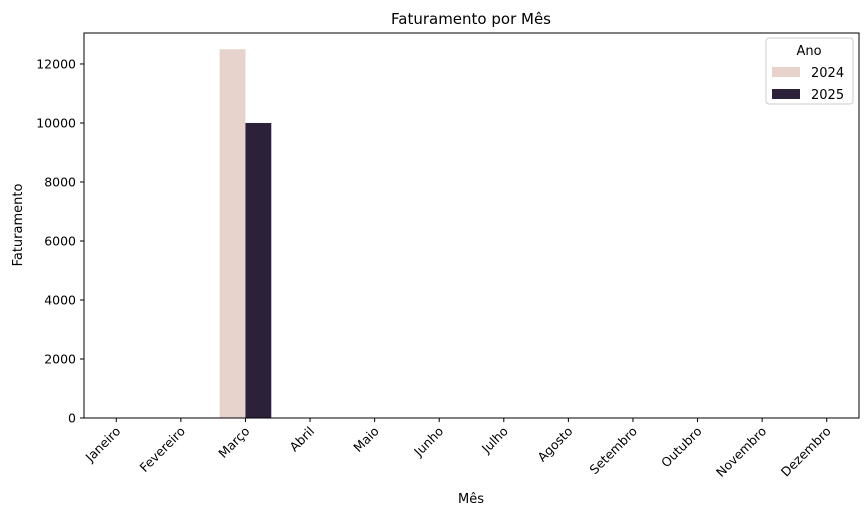 The width and height of the screenshot is (868, 517). Describe the element at coordinates (741, 452) in the screenshot. I see `x-tick-label: Novembro` at that location.